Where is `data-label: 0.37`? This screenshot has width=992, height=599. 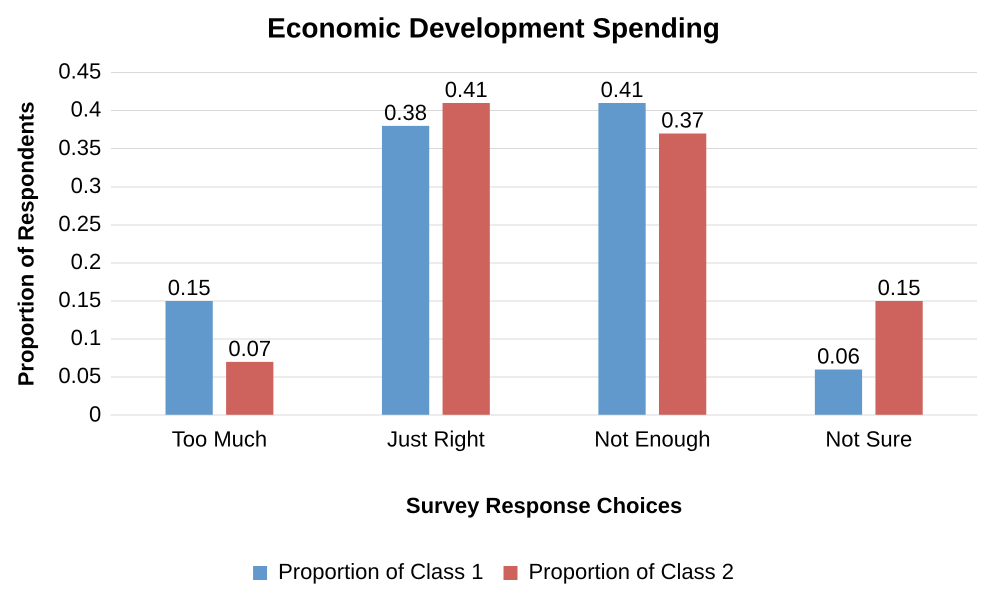
data-label: 0.37 is located at coordinates (682, 120).